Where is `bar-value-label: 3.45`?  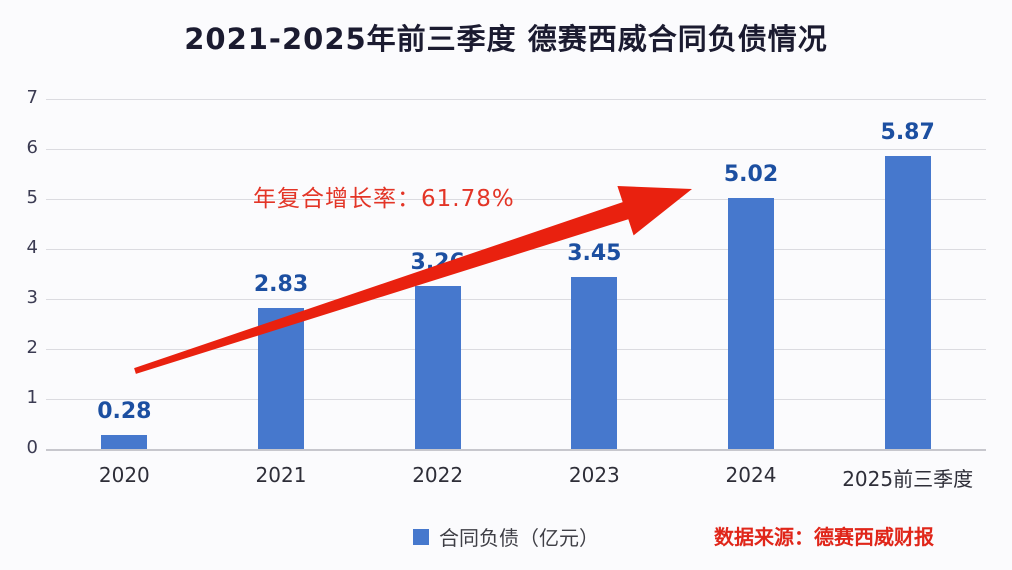
bar-value-label: 3.45 is located at coordinates (594, 253).